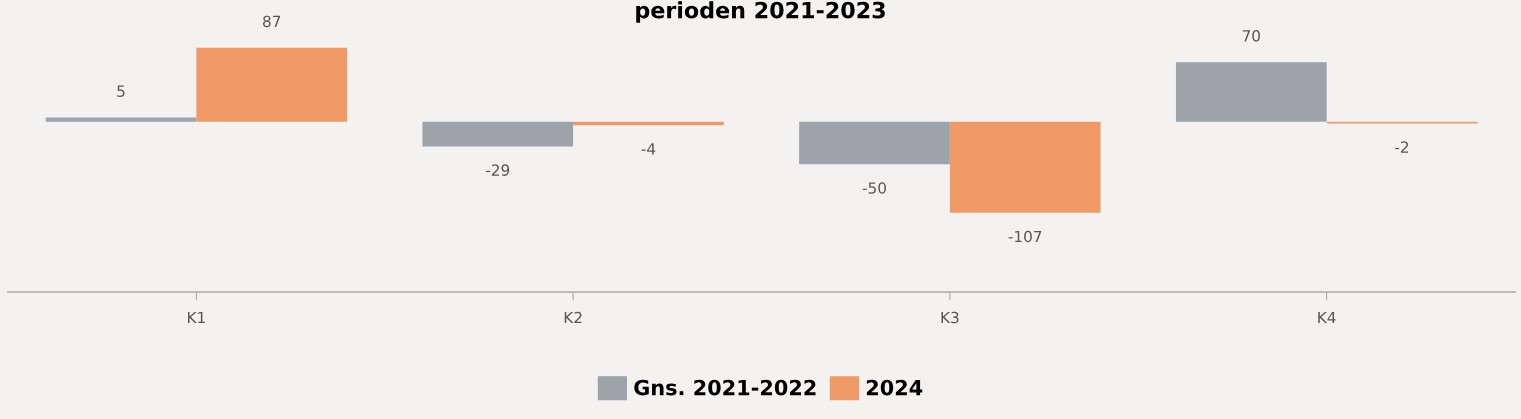 The image size is (1521, 419). What do you see at coordinates (196, 317) in the screenshot?
I see `x-tick-label: K1` at bounding box center [196, 317].